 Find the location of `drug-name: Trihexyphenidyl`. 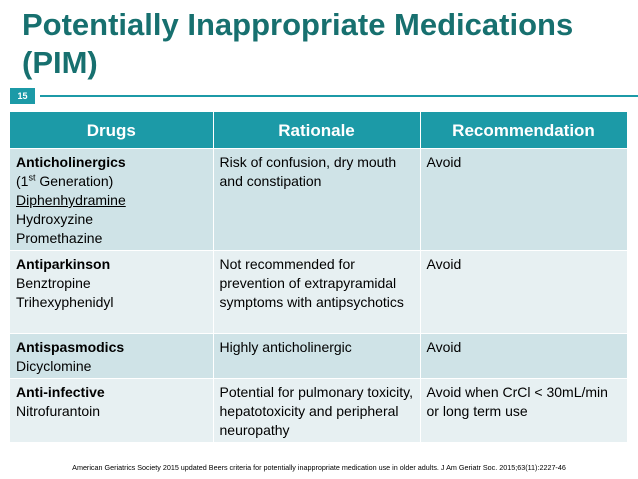

drug-name: Trihexyphenidyl is located at coordinates (111, 302).